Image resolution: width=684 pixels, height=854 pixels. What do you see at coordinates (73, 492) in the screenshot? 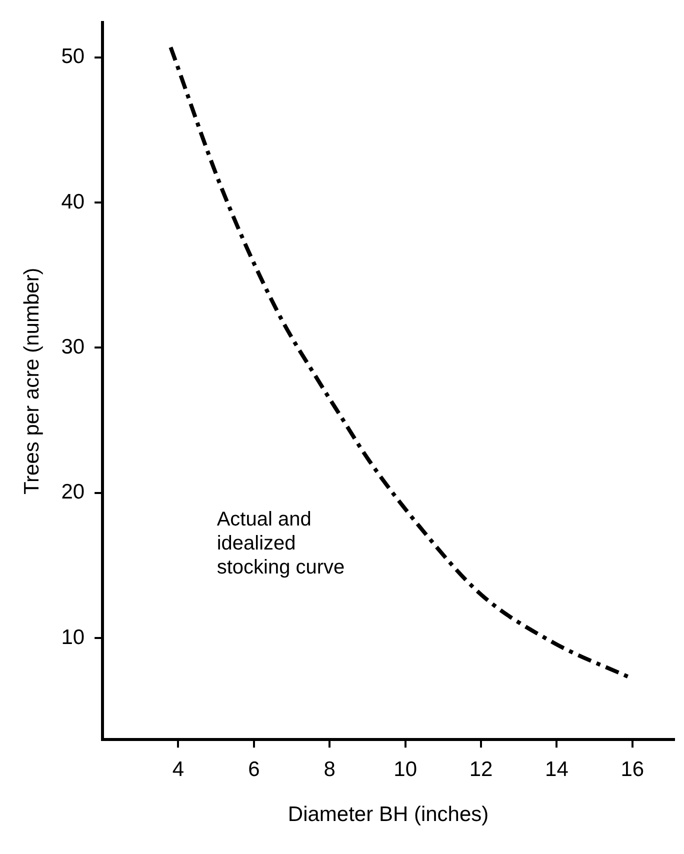
I see `y-tick-label: 20` at bounding box center [73, 492].